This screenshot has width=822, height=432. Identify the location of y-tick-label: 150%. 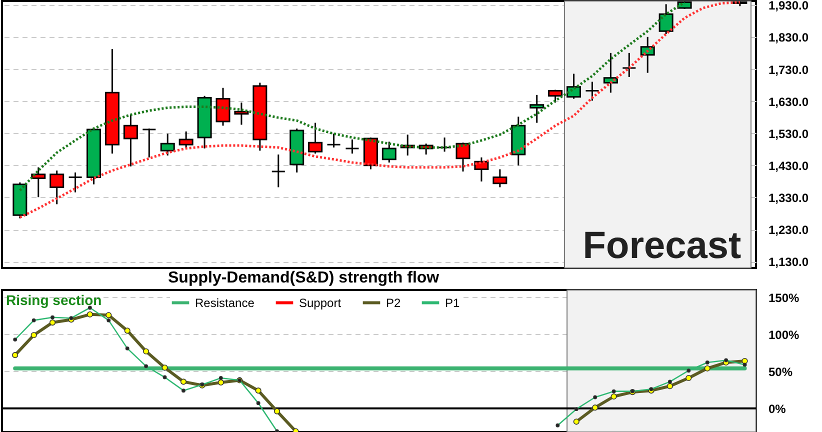
(784, 297).